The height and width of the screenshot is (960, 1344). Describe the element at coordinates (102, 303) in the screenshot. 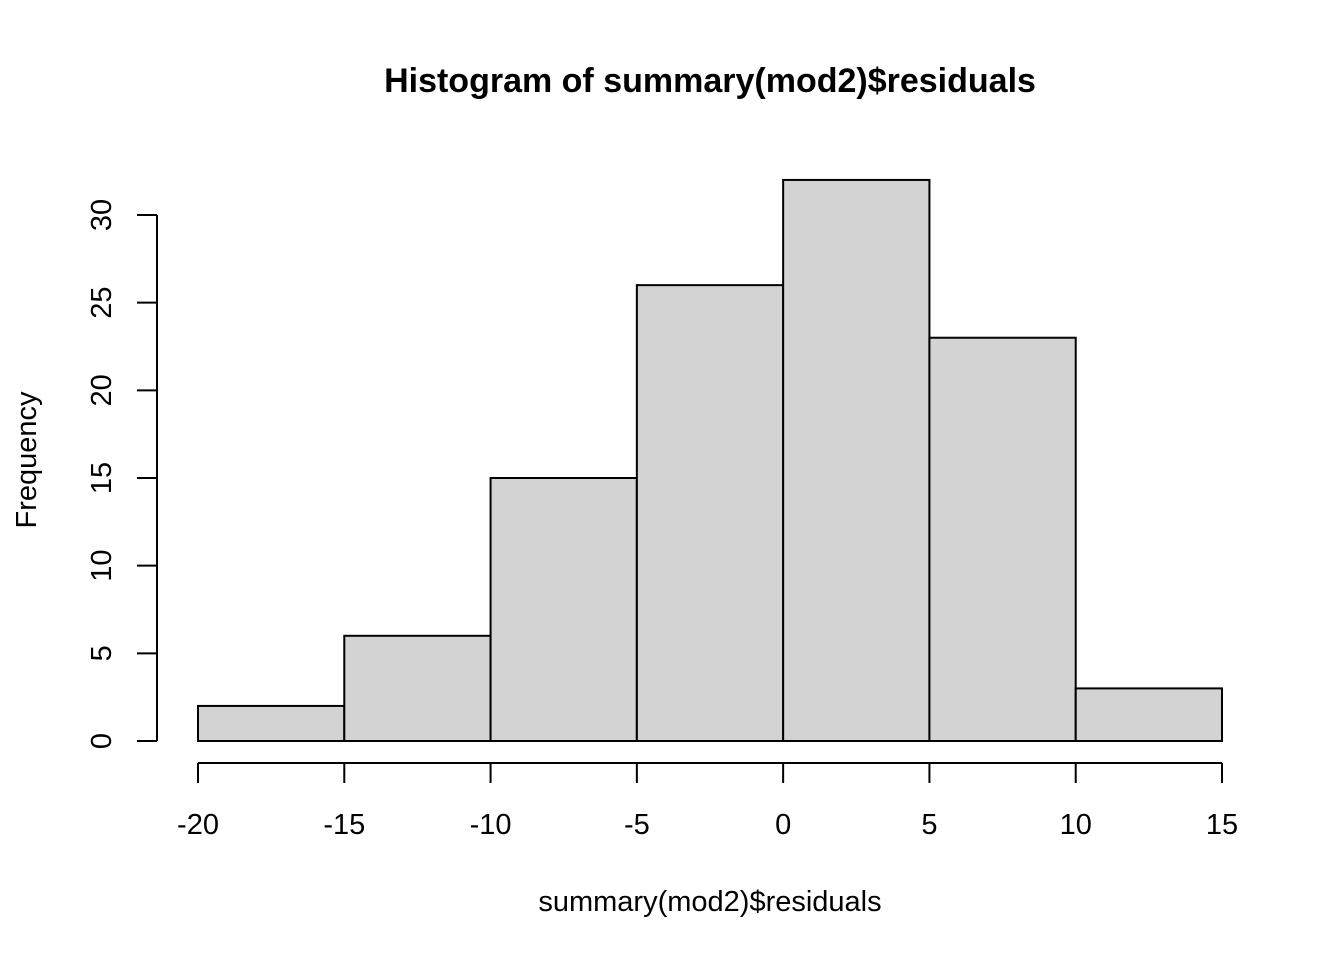

I see `y-tick-label-5: 25` at that location.